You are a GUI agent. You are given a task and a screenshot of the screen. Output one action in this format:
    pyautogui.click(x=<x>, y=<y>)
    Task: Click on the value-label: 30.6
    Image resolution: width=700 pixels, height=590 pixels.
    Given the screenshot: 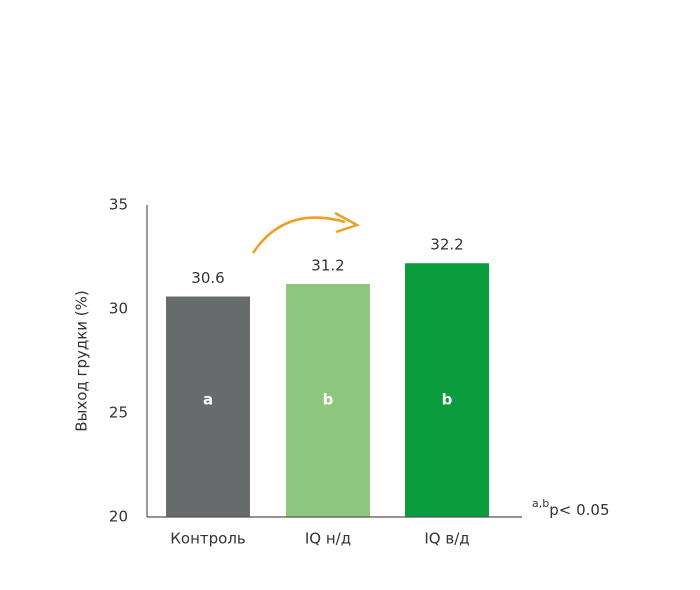 What is the action you would take?
    pyautogui.click(x=207, y=278)
    